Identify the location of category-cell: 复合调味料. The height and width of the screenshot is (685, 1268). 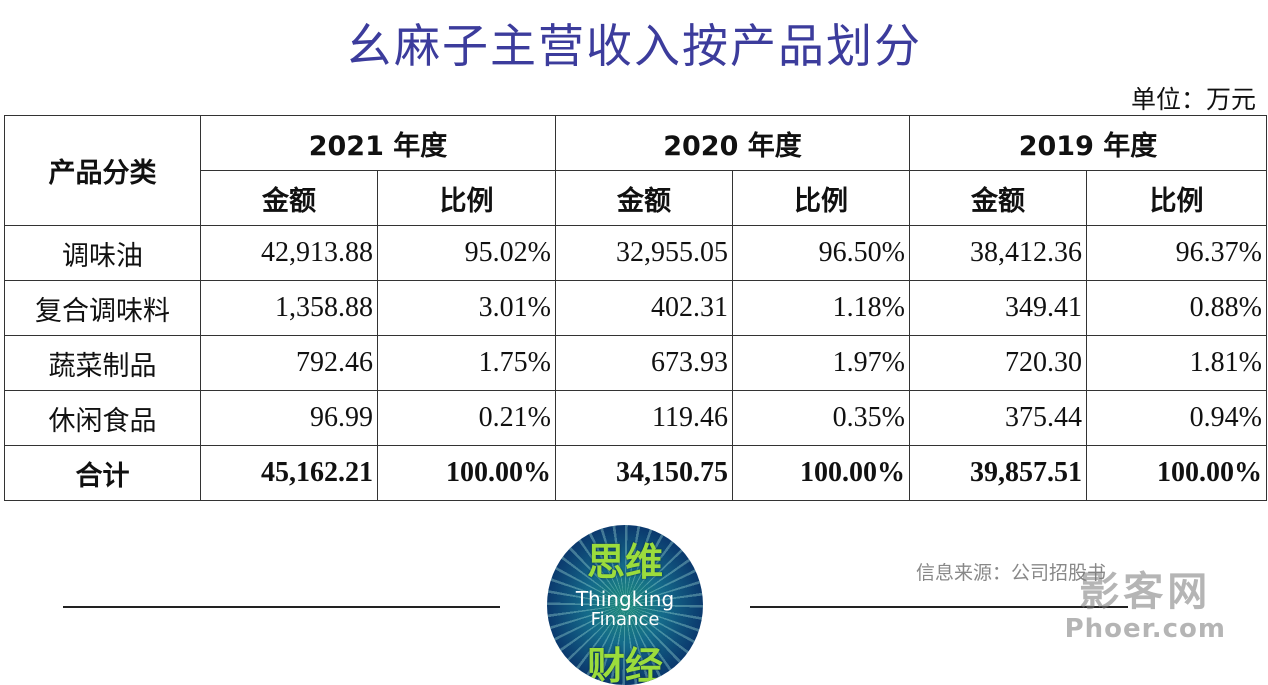
(102, 308).